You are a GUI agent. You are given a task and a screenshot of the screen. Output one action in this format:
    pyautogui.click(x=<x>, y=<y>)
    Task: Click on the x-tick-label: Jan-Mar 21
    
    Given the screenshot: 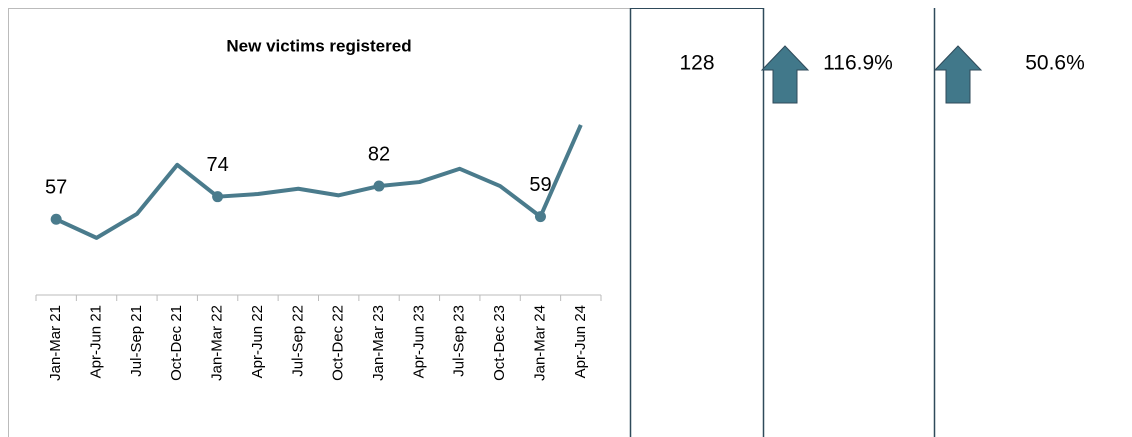 What is the action you would take?
    pyautogui.click(x=55, y=343)
    